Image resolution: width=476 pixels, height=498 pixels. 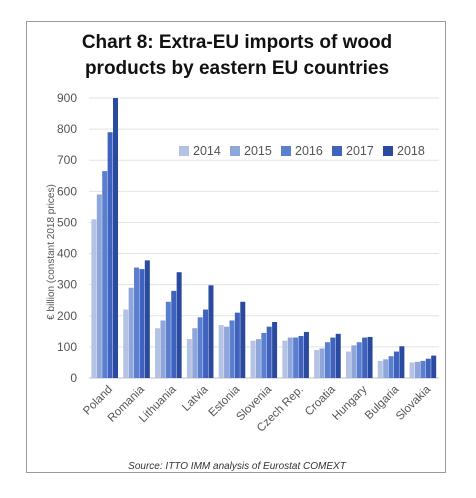 I want to click on bar-poland-2016, so click(x=105, y=274).